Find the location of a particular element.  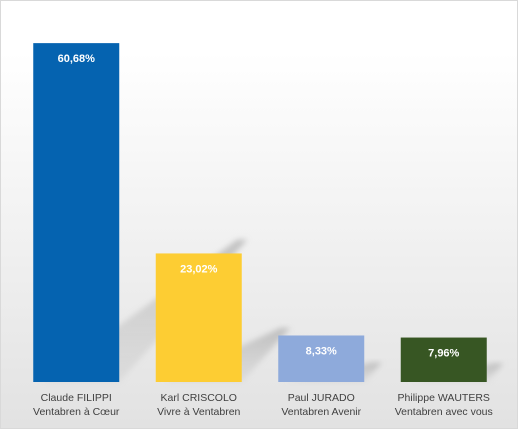

data-label: 7,96% is located at coordinates (443, 354).